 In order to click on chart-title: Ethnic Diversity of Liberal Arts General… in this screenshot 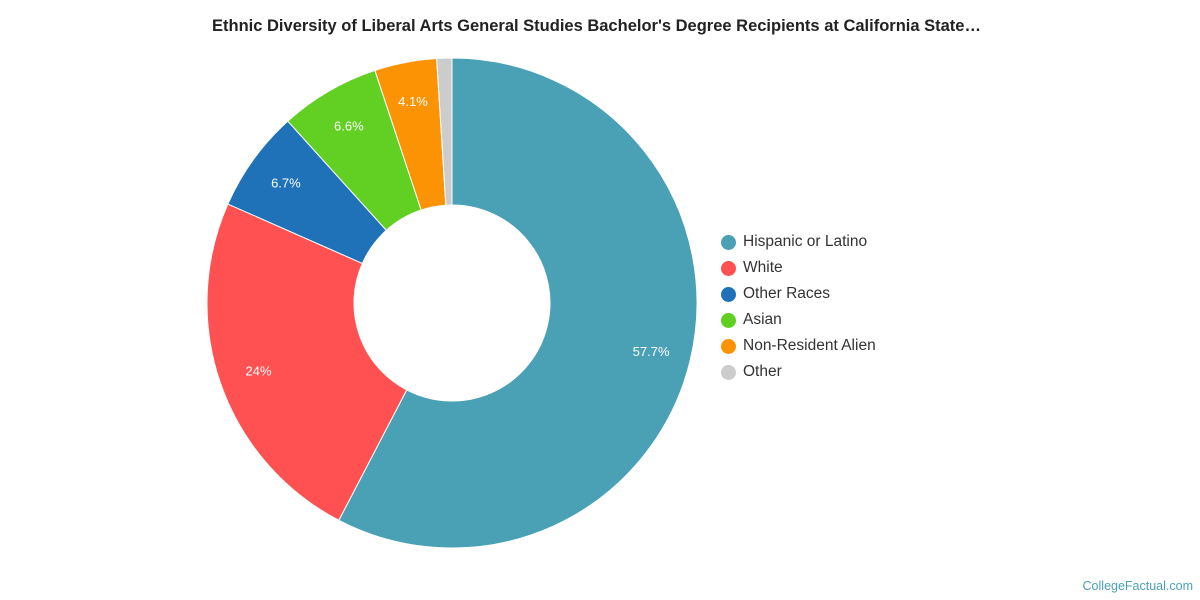, I will do `click(596, 26)`.